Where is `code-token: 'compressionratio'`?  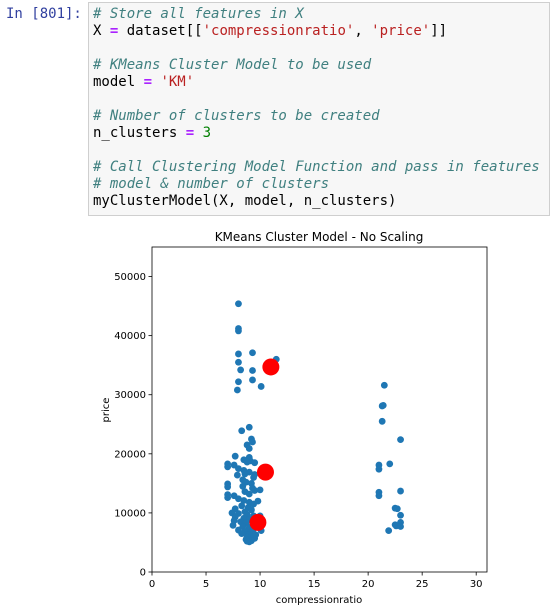
code-token: 'compressionratio' is located at coordinates (278, 31).